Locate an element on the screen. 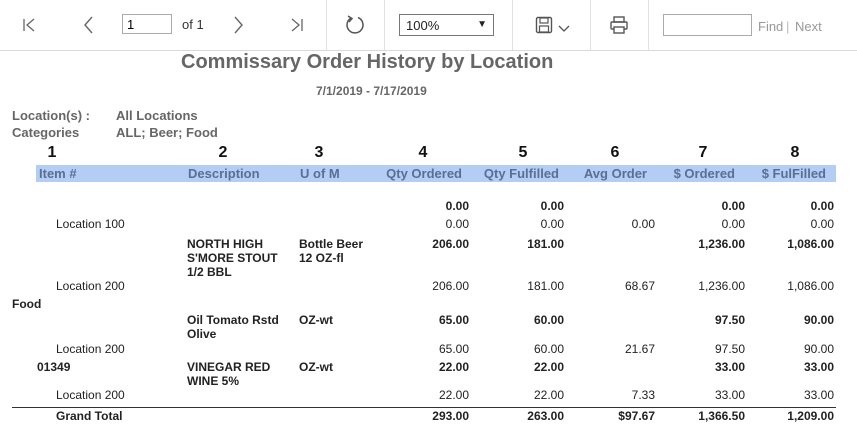  cell-fulfilled: 90.00 is located at coordinates (818, 320).